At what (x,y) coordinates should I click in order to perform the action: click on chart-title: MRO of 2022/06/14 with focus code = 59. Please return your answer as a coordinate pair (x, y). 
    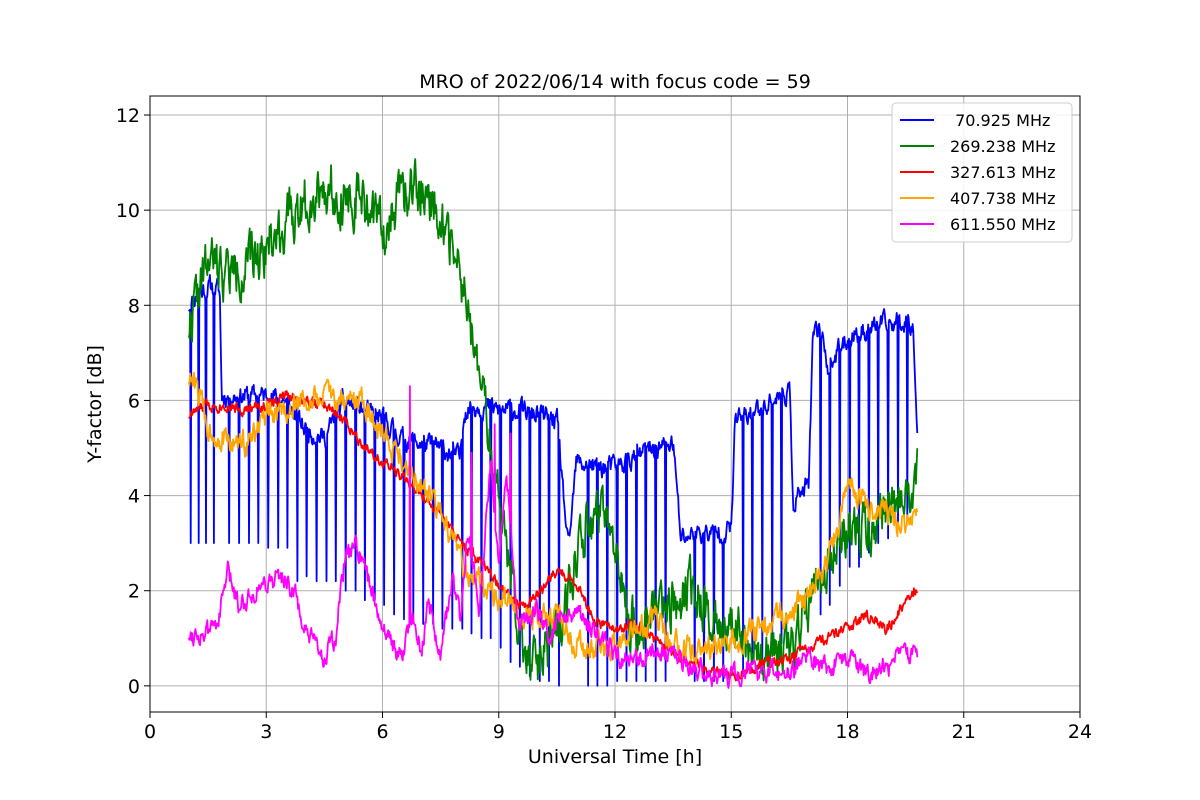
    Looking at the image, I should click on (615, 82).